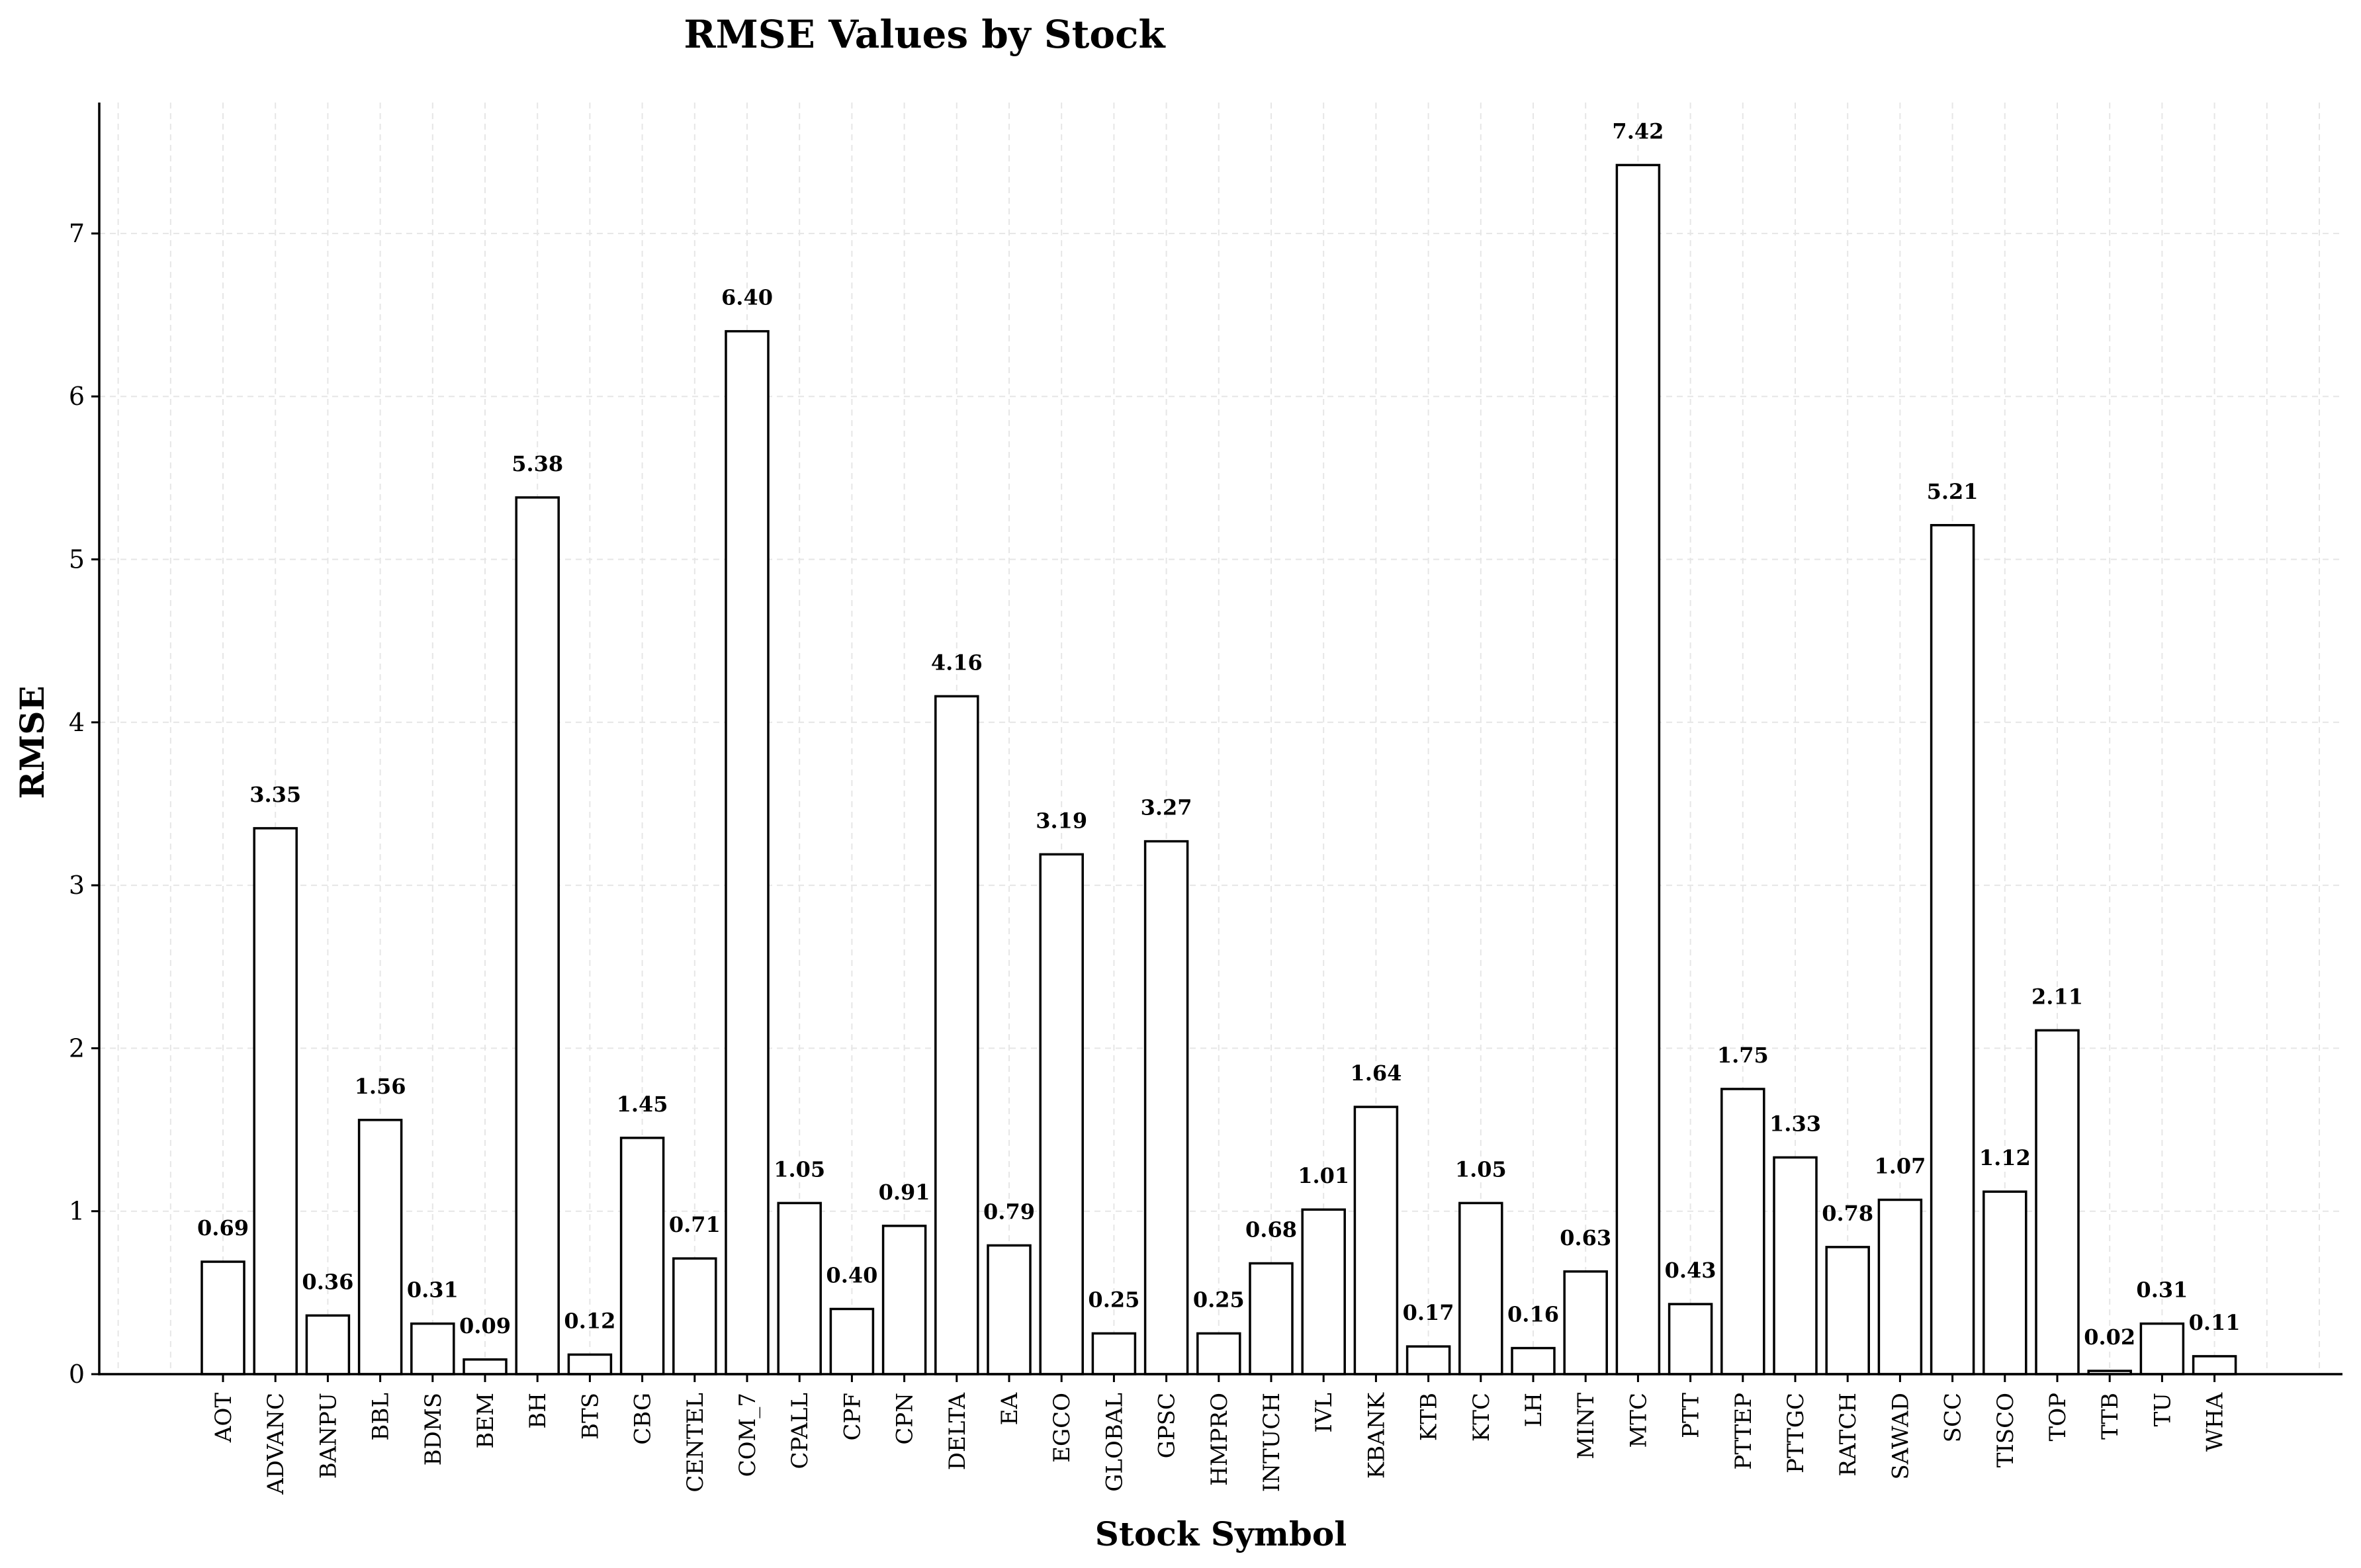 This screenshot has width=2361, height=1568. I want to click on bar-banpu, so click(328, 1345).